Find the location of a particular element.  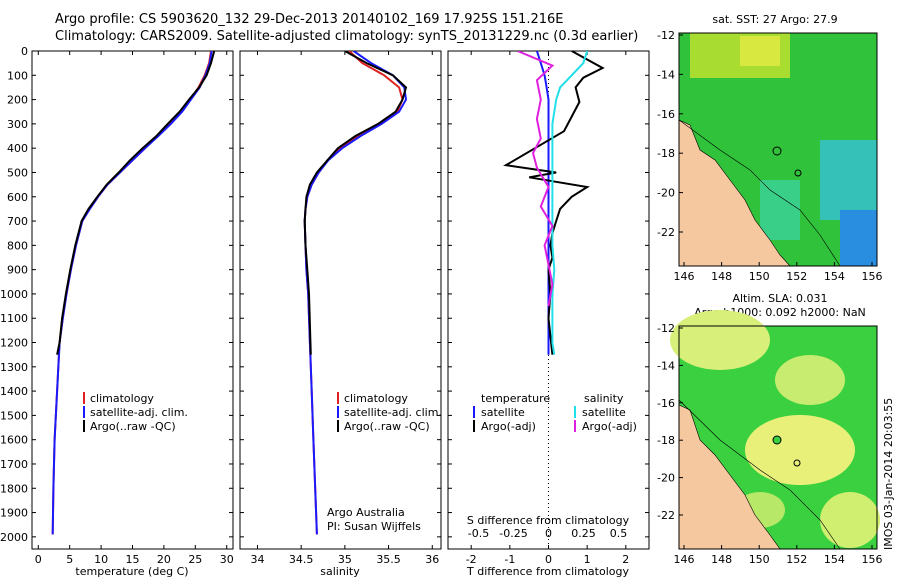

legend-salinity-heading: salinity is located at coordinates (604, 398).